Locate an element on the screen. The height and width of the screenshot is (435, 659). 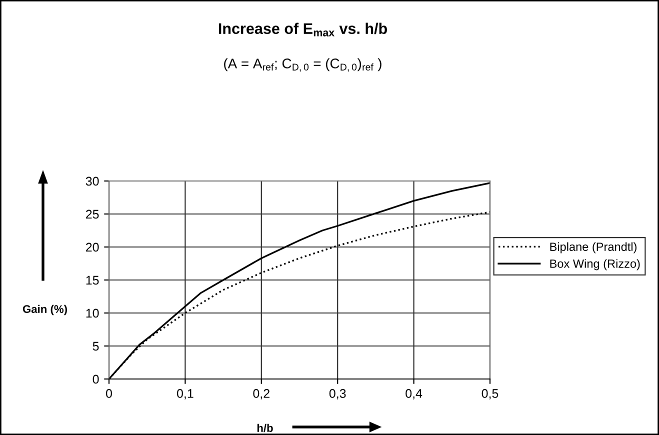
y-tick-label: 0 is located at coordinates (95, 379).